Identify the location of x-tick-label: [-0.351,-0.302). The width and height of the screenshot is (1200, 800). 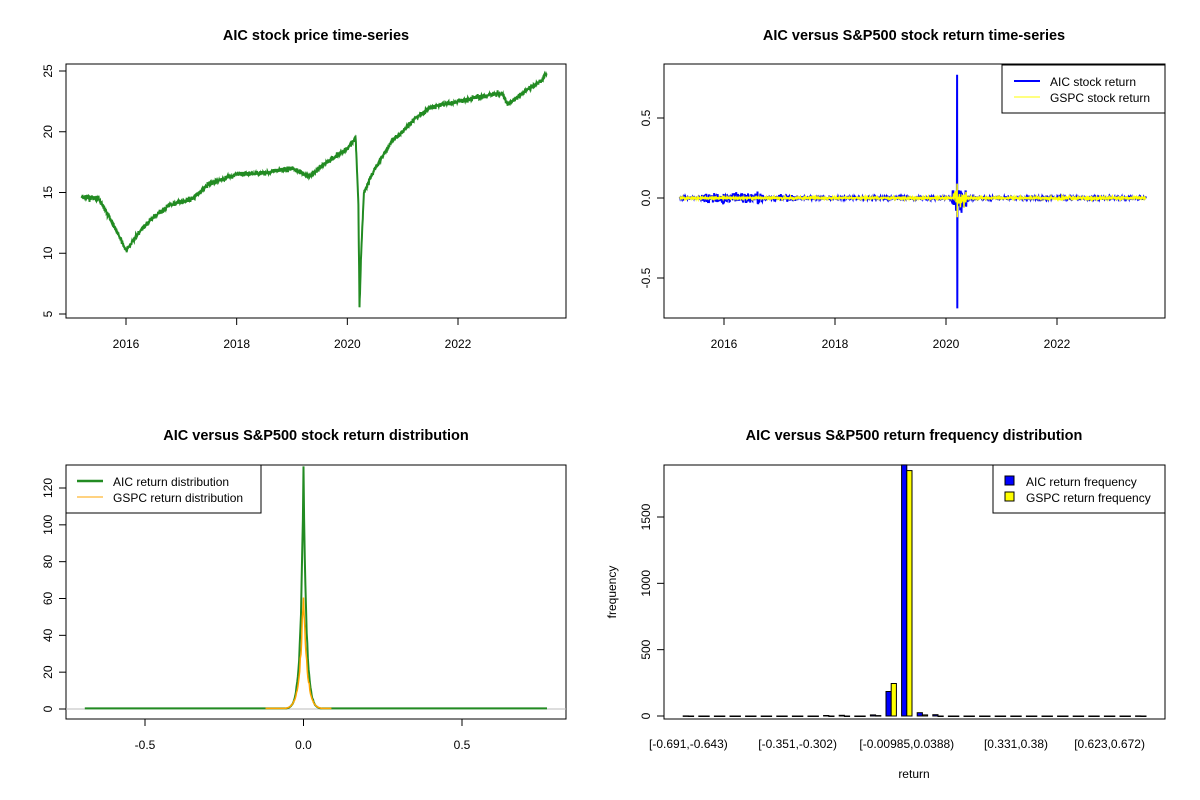
(797, 744).